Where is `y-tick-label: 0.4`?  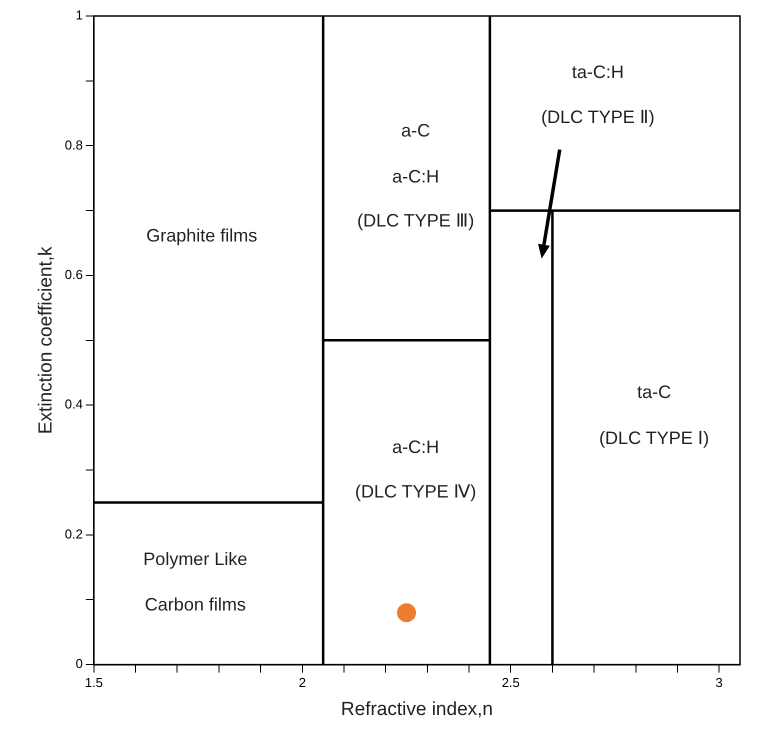 y-tick-label: 0.4 is located at coordinates (73, 404).